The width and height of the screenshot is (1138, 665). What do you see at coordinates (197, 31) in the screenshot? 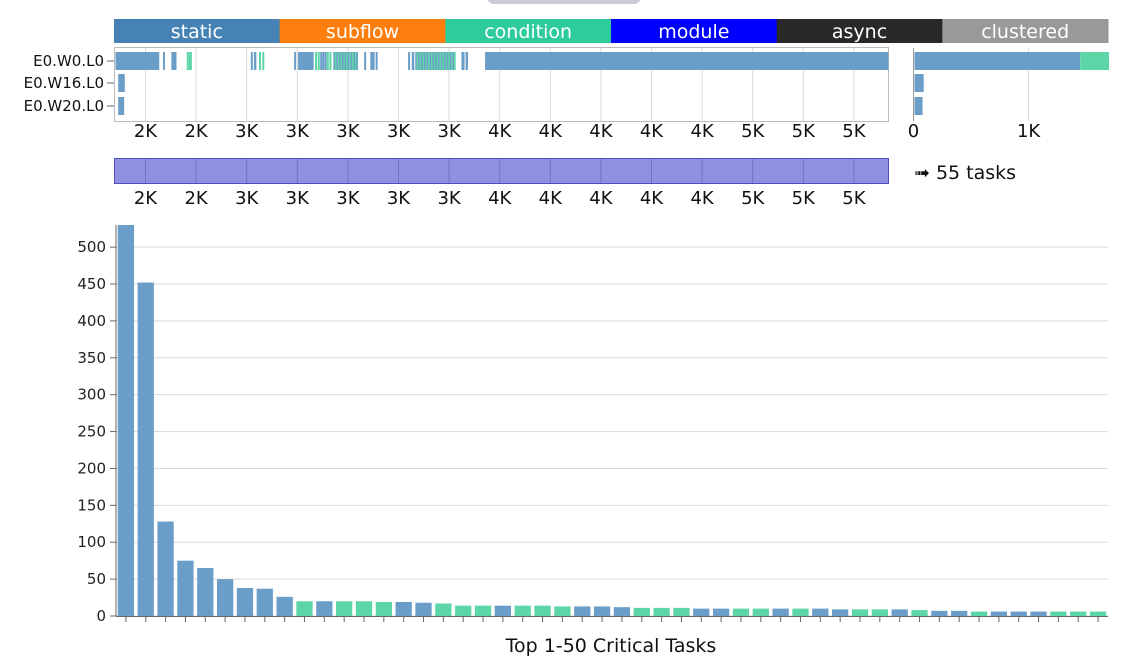
I see `legend-swatch-static` at bounding box center [197, 31].